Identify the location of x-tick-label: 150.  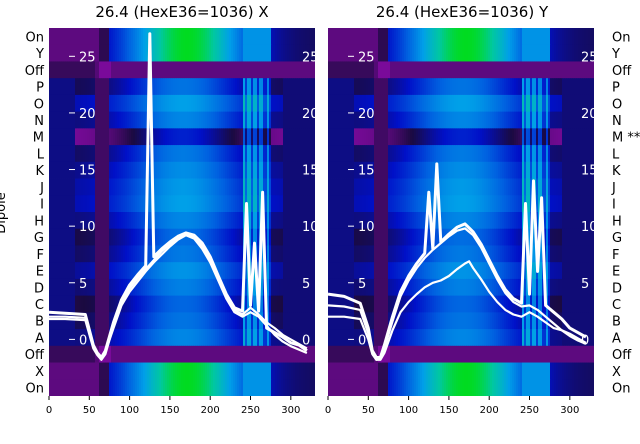
(169, 410).